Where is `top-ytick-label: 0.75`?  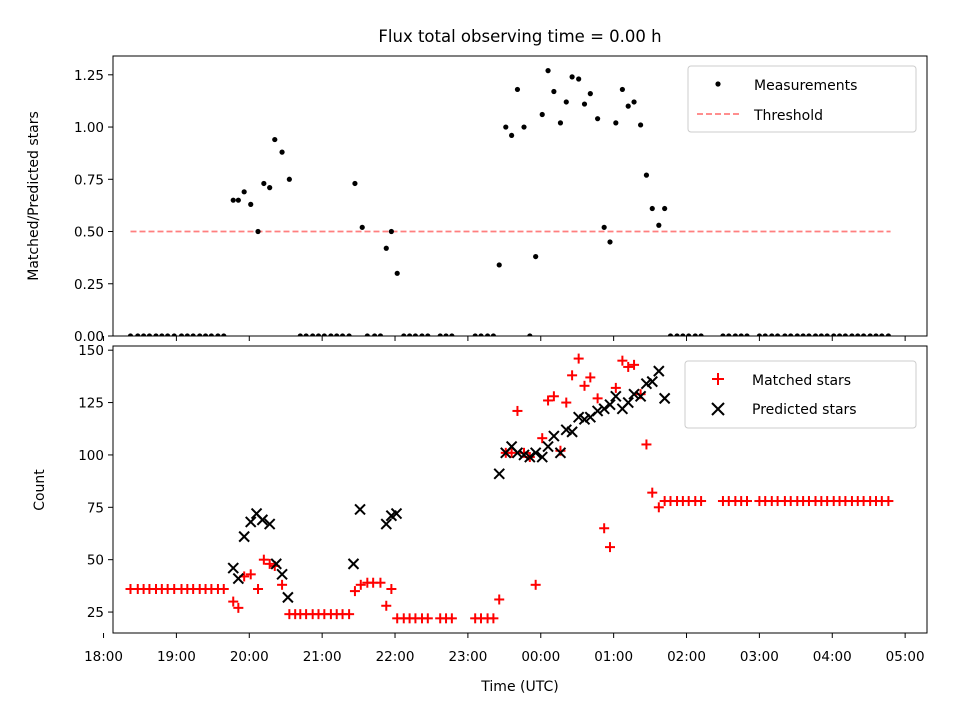 top-ytick-label: 0.75 is located at coordinates (89, 180).